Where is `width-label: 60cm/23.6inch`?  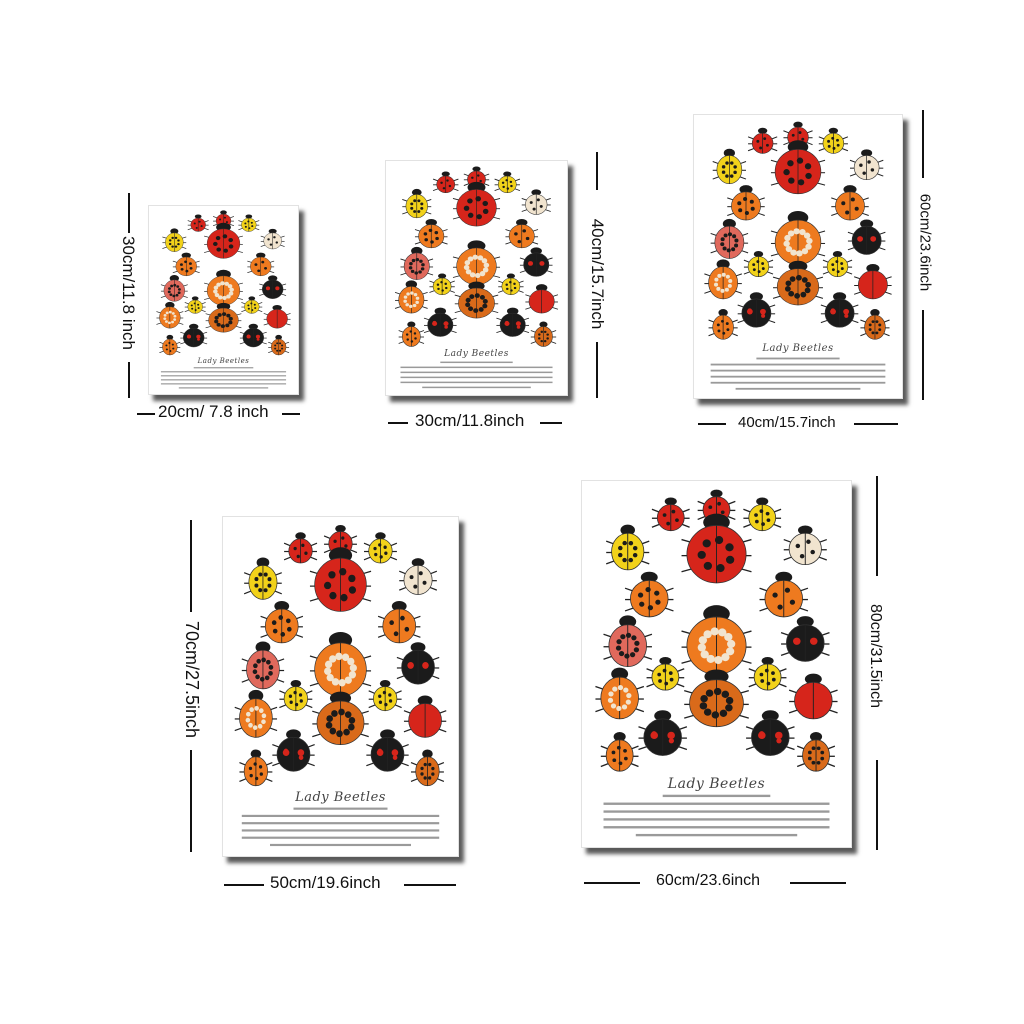 width-label: 60cm/23.6inch is located at coordinates (708, 880).